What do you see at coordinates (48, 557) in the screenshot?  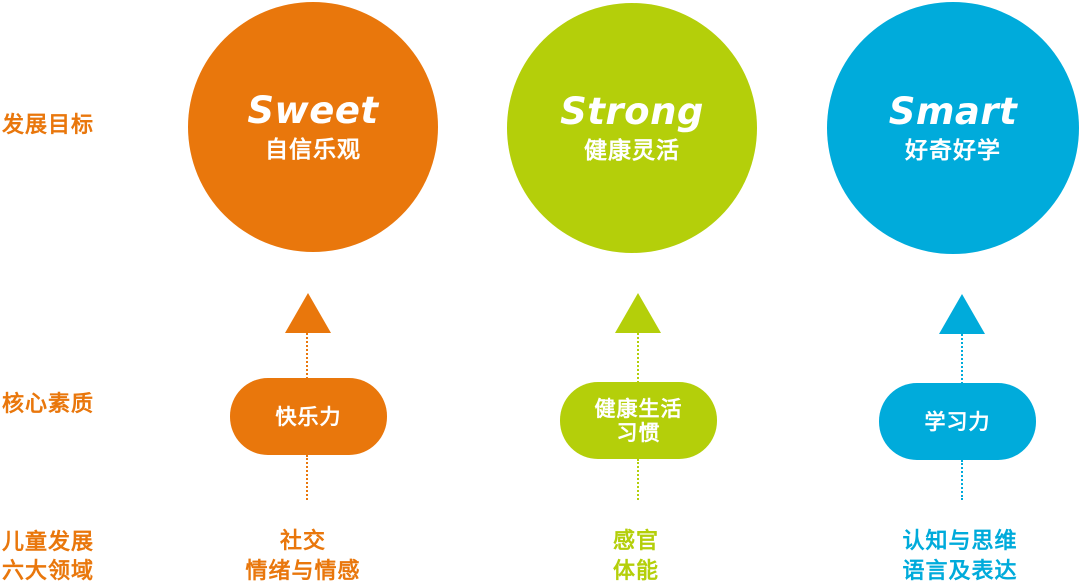 I see `row-label-domains: 儿童发展 六大领域` at bounding box center [48, 557].